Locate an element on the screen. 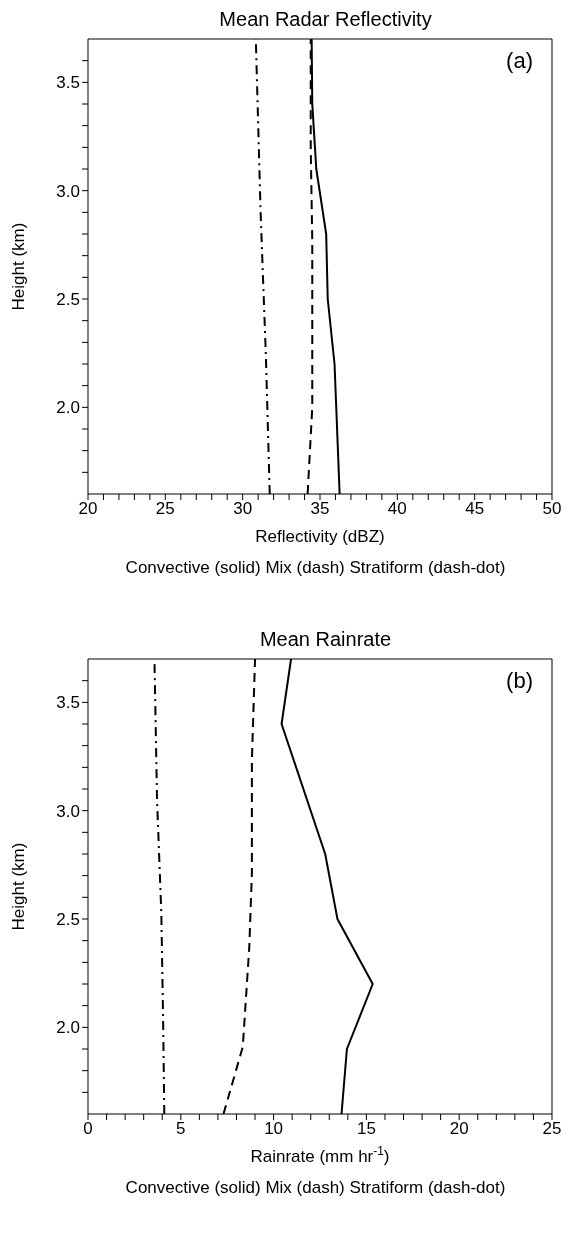 The width and height of the screenshot is (583, 1255). x-tick-label: 10 is located at coordinates (274, 1129).